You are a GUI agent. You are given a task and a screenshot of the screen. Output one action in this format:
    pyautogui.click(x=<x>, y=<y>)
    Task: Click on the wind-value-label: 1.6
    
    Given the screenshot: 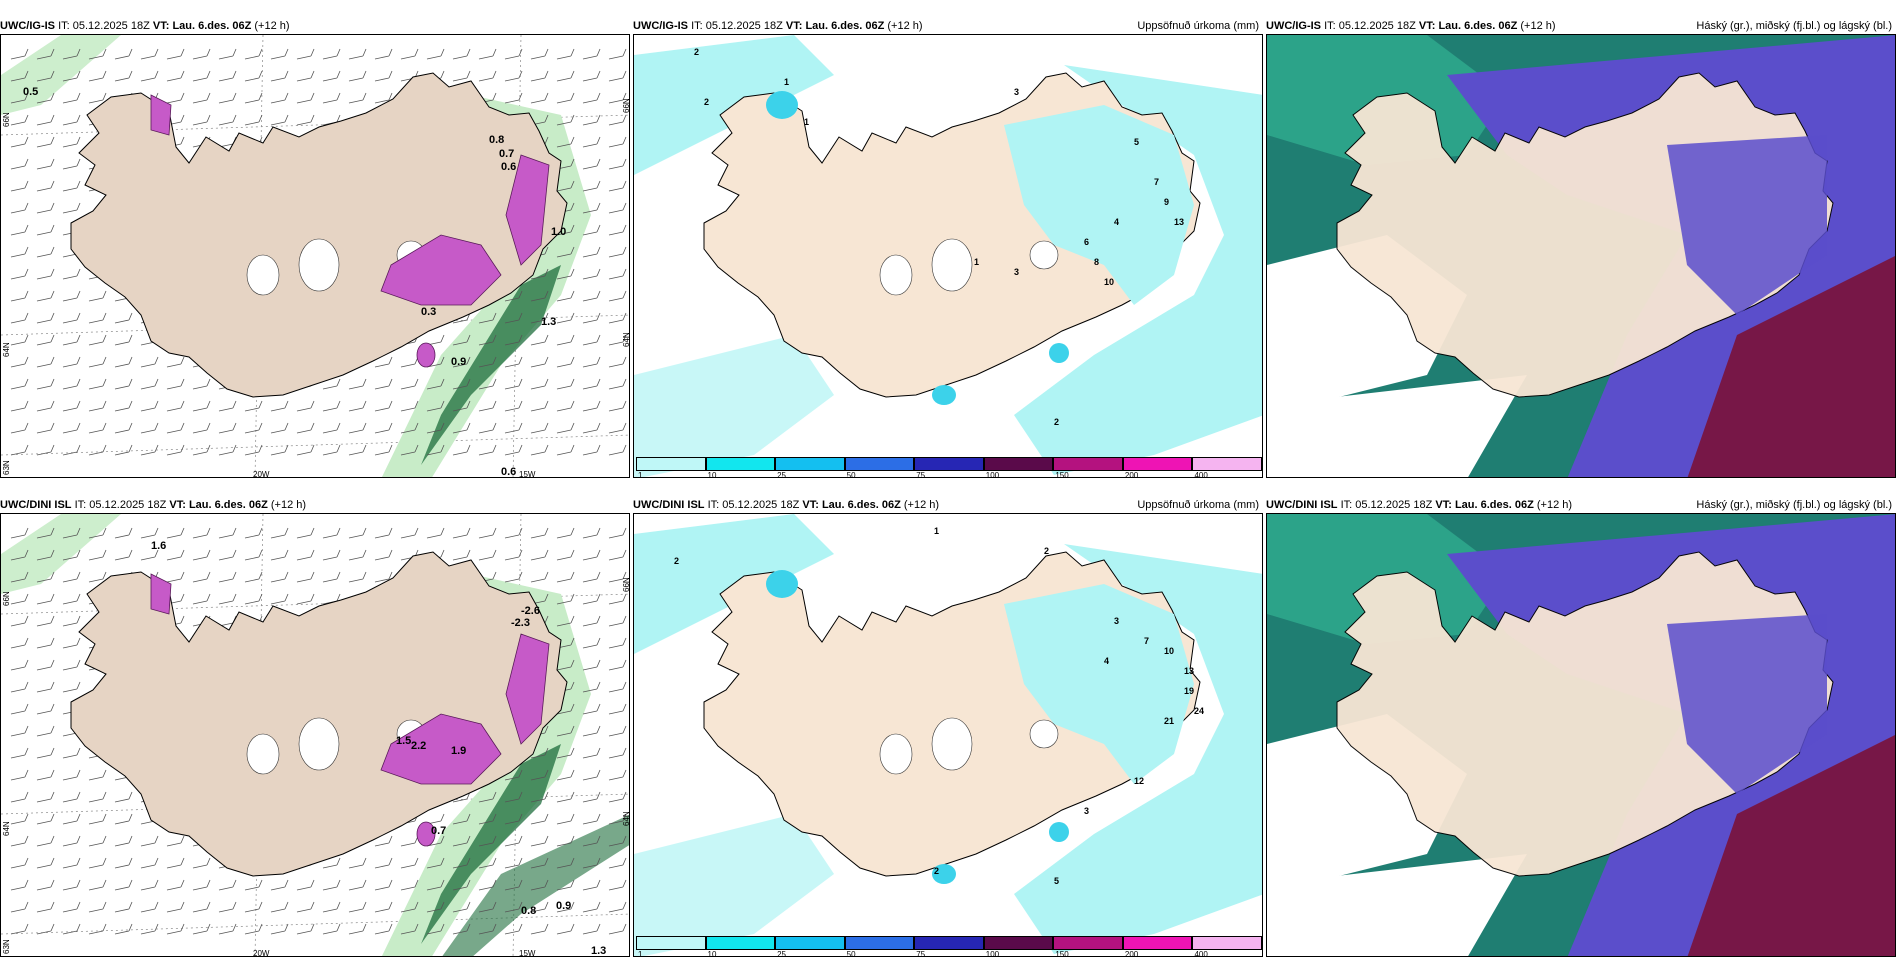 What is the action you would take?
    pyautogui.click(x=158, y=546)
    